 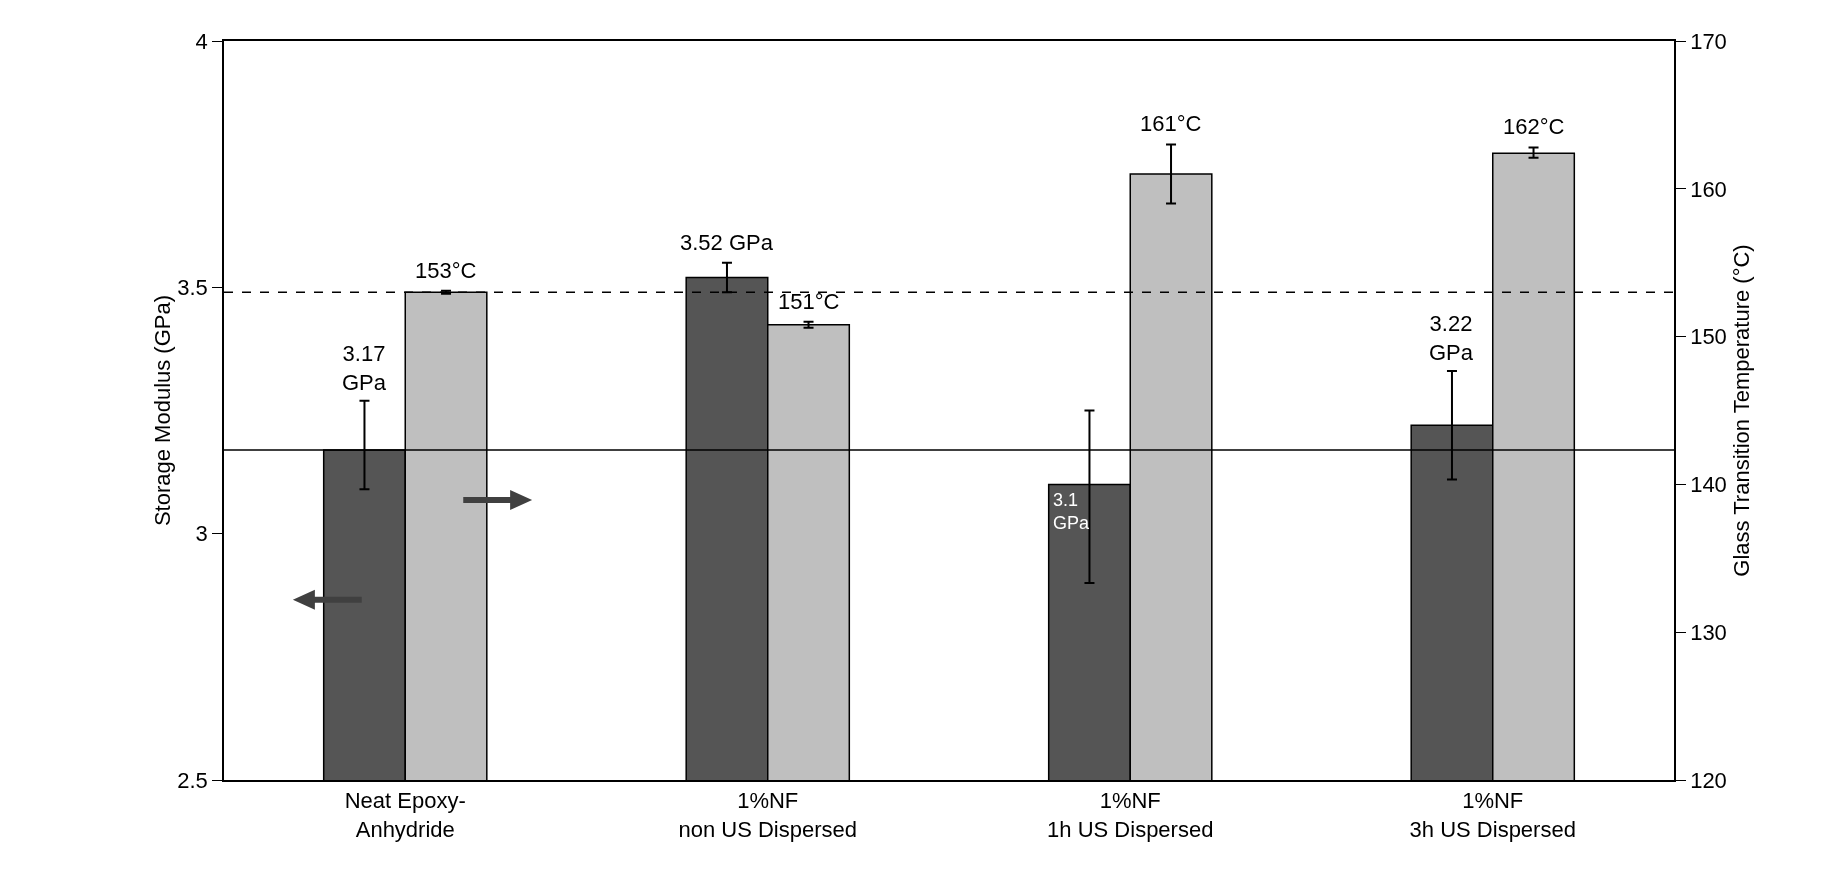 I want to click on y-tick-label: 2.5, so click(x=192, y=780).